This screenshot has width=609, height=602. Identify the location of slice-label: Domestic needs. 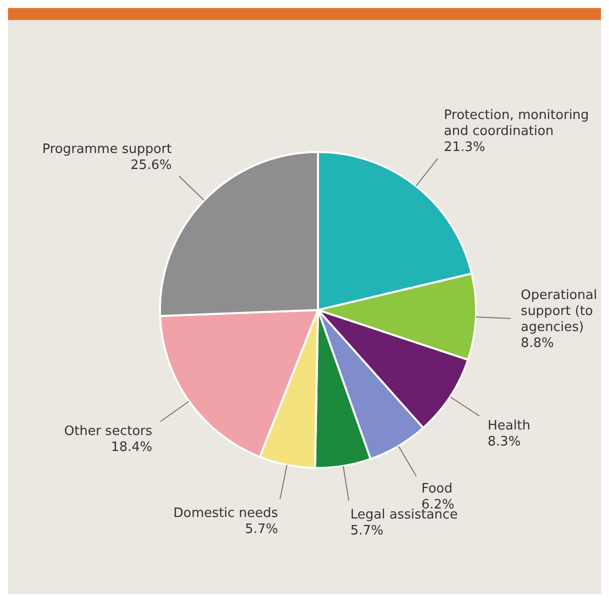
(225, 514).